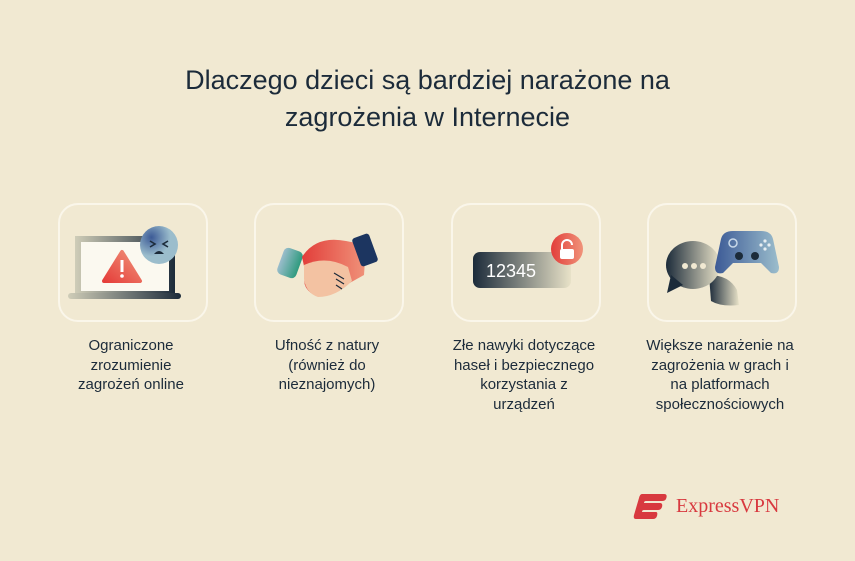 This screenshot has width=855, height=561. I want to click on expressvpn-logo-icon, so click(650, 506).